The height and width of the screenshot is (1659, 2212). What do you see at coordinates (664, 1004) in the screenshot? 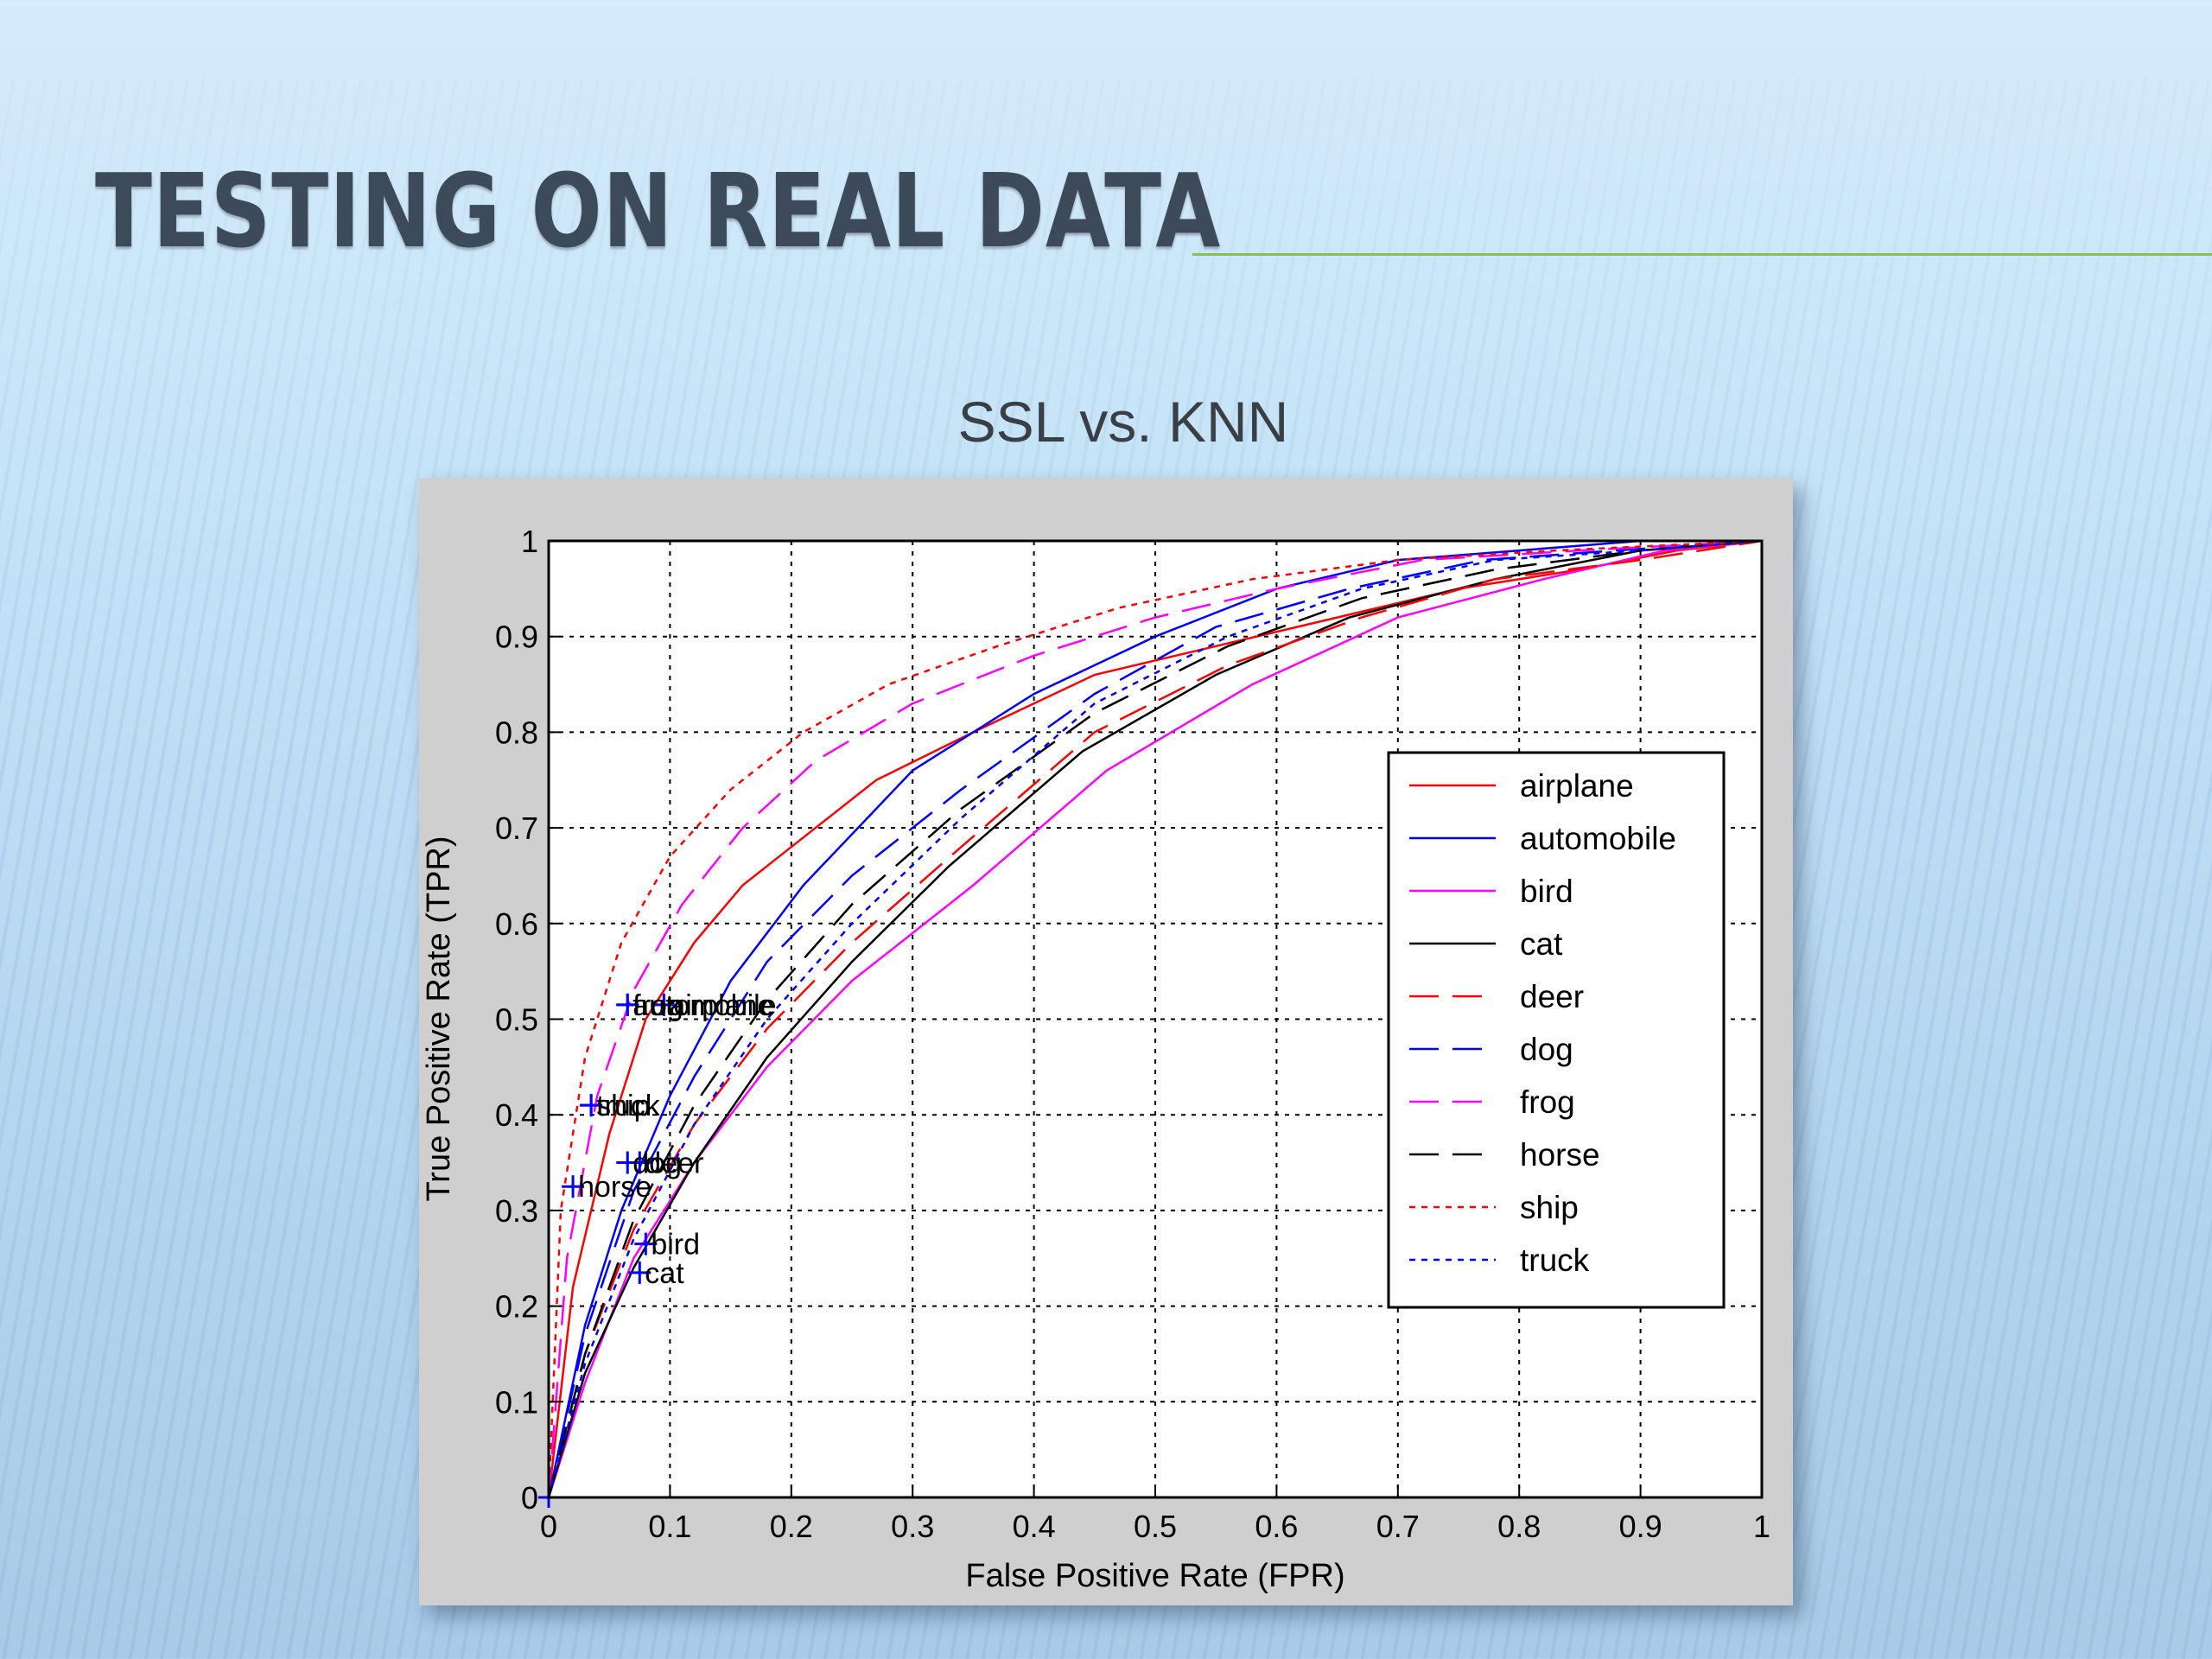
I see `point-marker-airplane` at bounding box center [664, 1004].